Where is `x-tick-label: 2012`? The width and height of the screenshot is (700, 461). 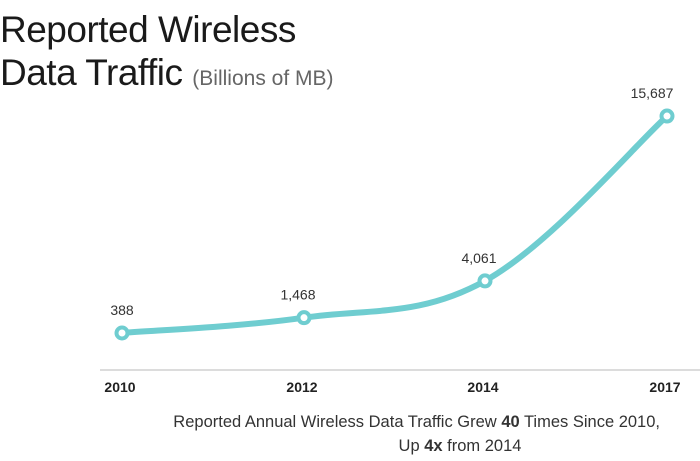 x-tick-label: 2012 is located at coordinates (301, 387).